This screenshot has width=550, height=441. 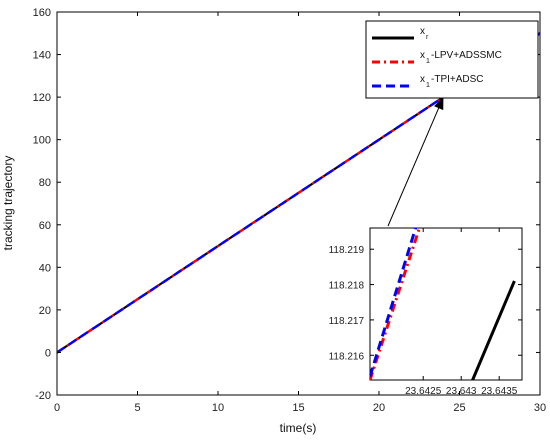 I want to click on y-tick-label: 40, so click(x=45, y=268).